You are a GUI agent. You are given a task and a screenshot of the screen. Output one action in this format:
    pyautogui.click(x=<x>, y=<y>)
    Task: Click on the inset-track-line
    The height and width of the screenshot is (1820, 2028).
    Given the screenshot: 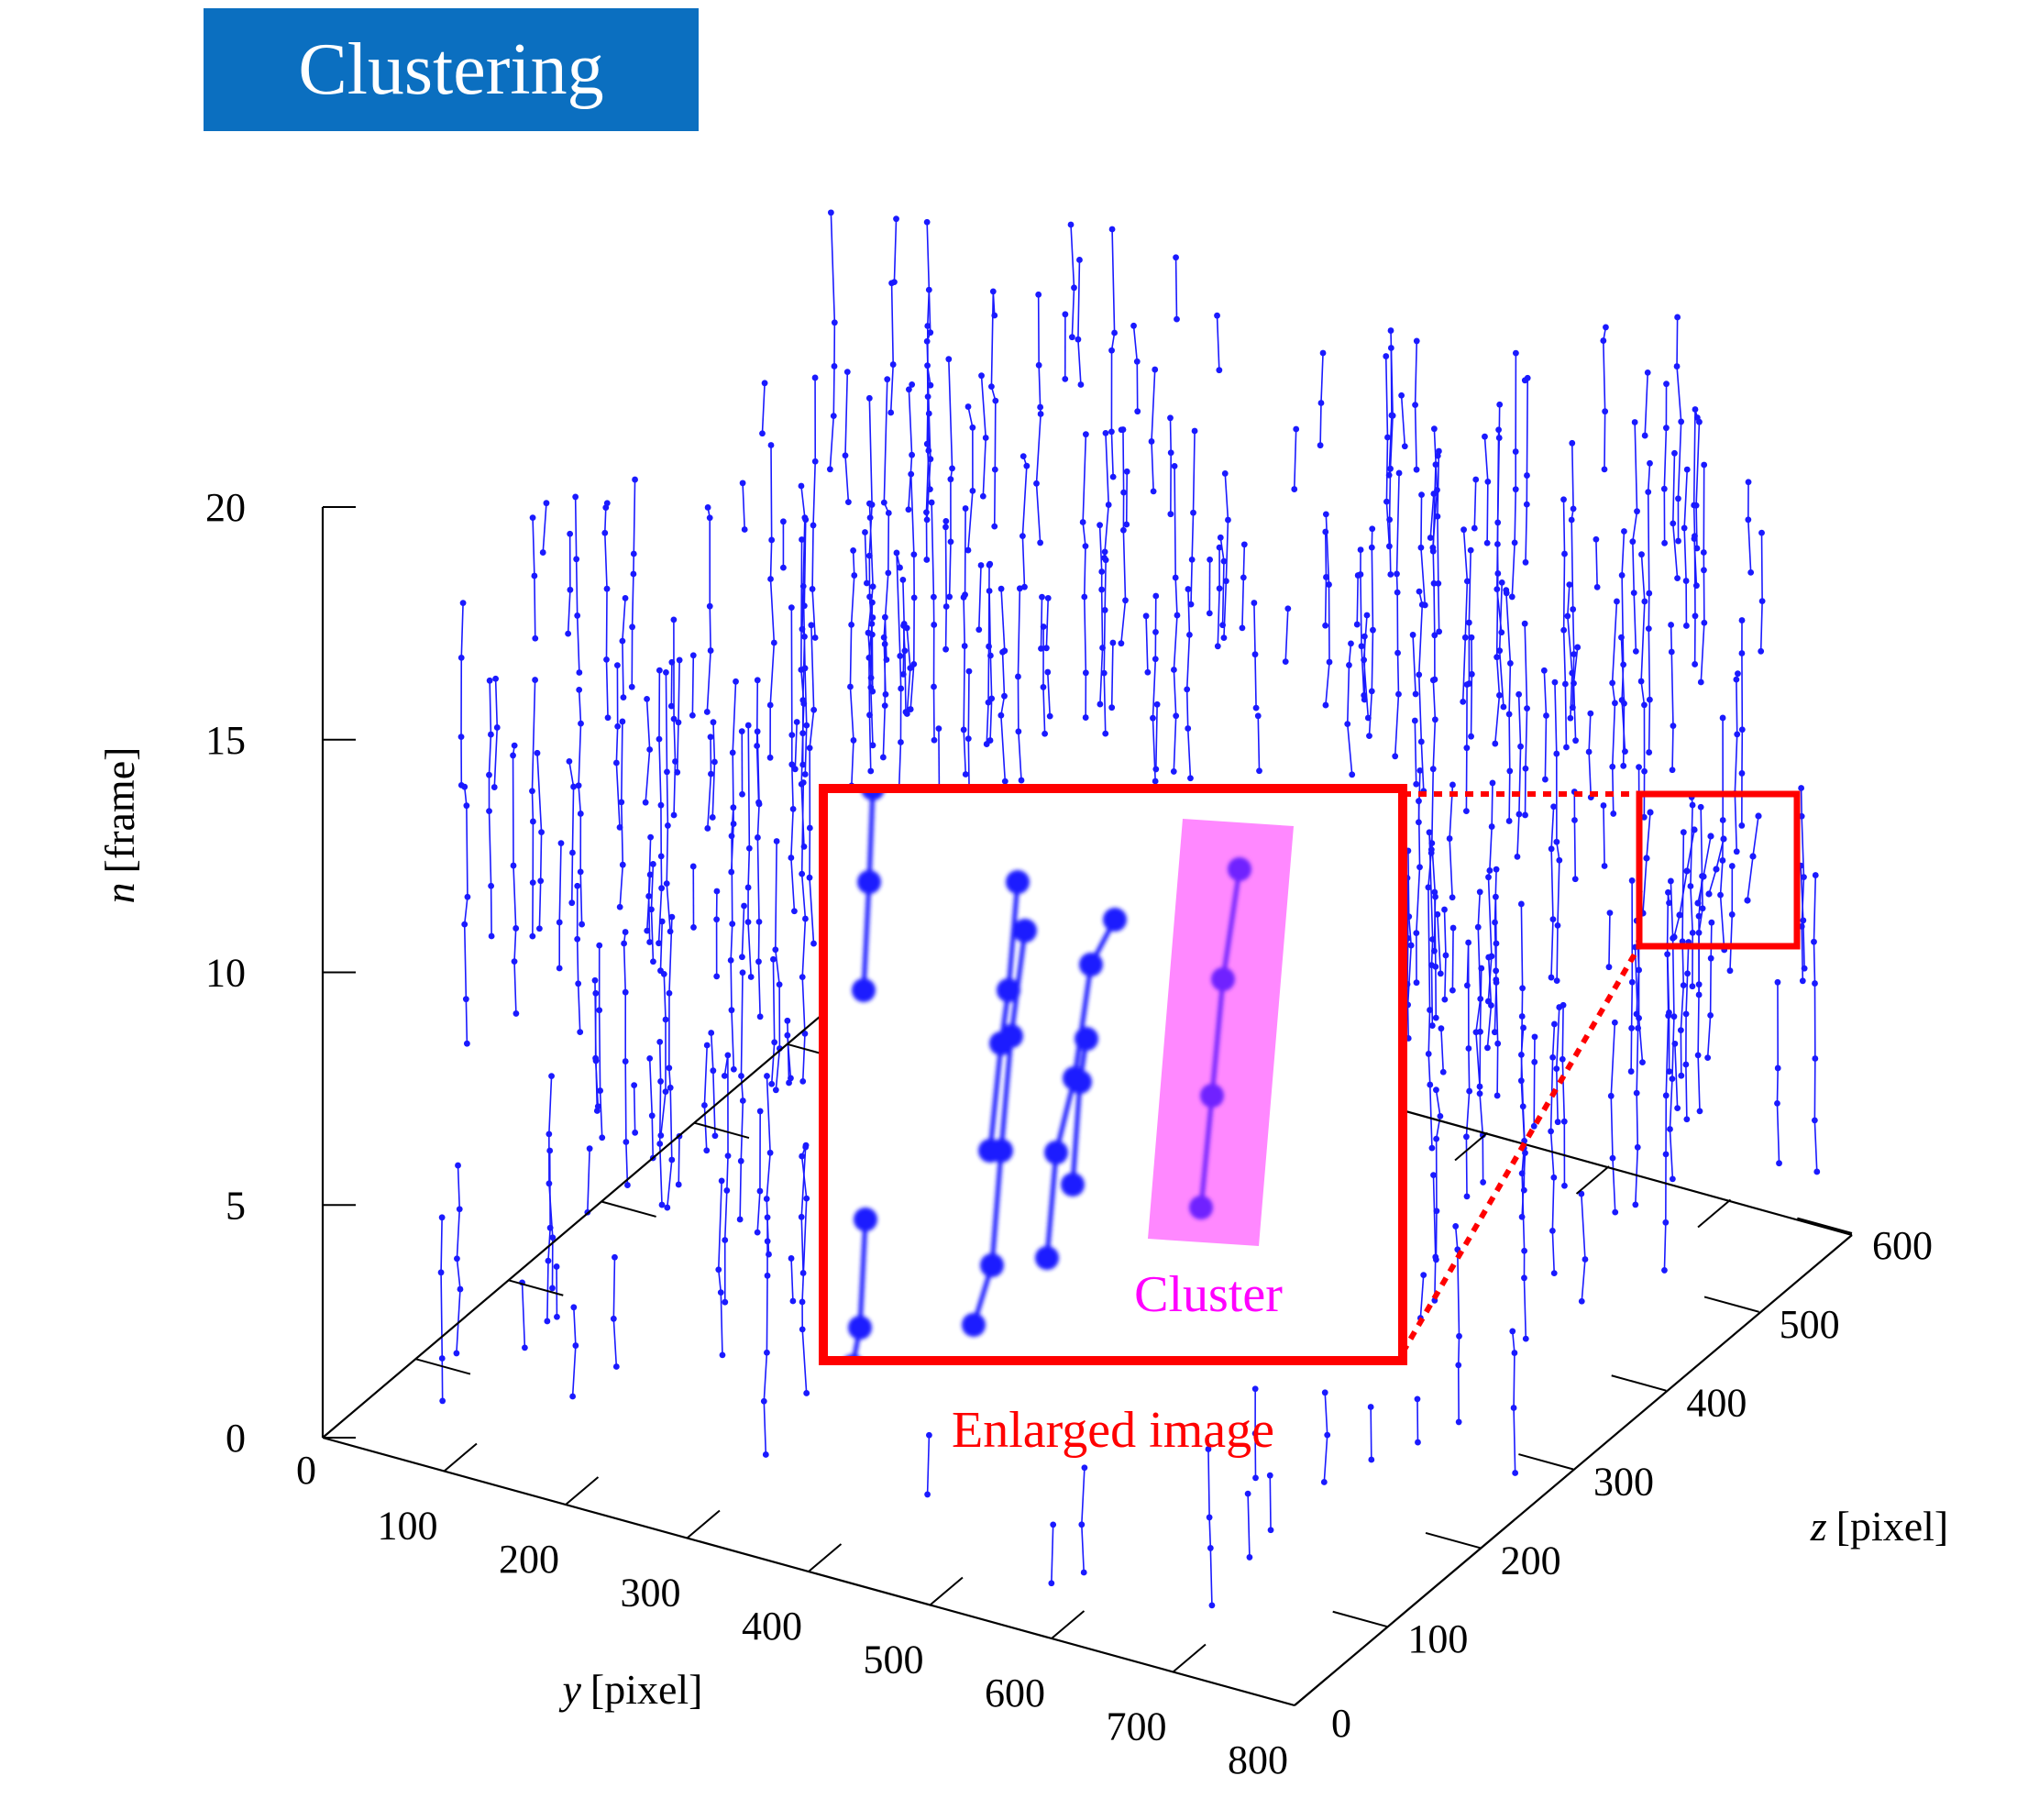 What is the action you would take?
    pyautogui.click(x=1004, y=1016)
    